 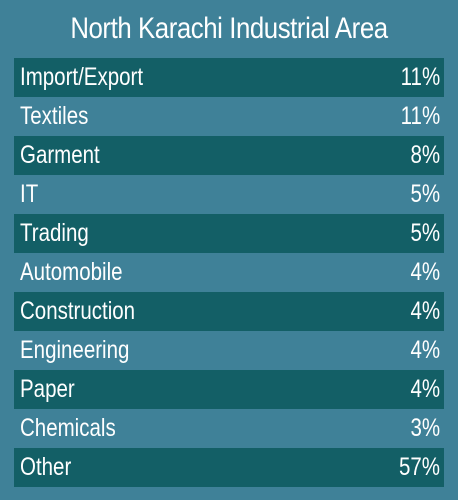 I want to click on row-label: Other, so click(x=46, y=467).